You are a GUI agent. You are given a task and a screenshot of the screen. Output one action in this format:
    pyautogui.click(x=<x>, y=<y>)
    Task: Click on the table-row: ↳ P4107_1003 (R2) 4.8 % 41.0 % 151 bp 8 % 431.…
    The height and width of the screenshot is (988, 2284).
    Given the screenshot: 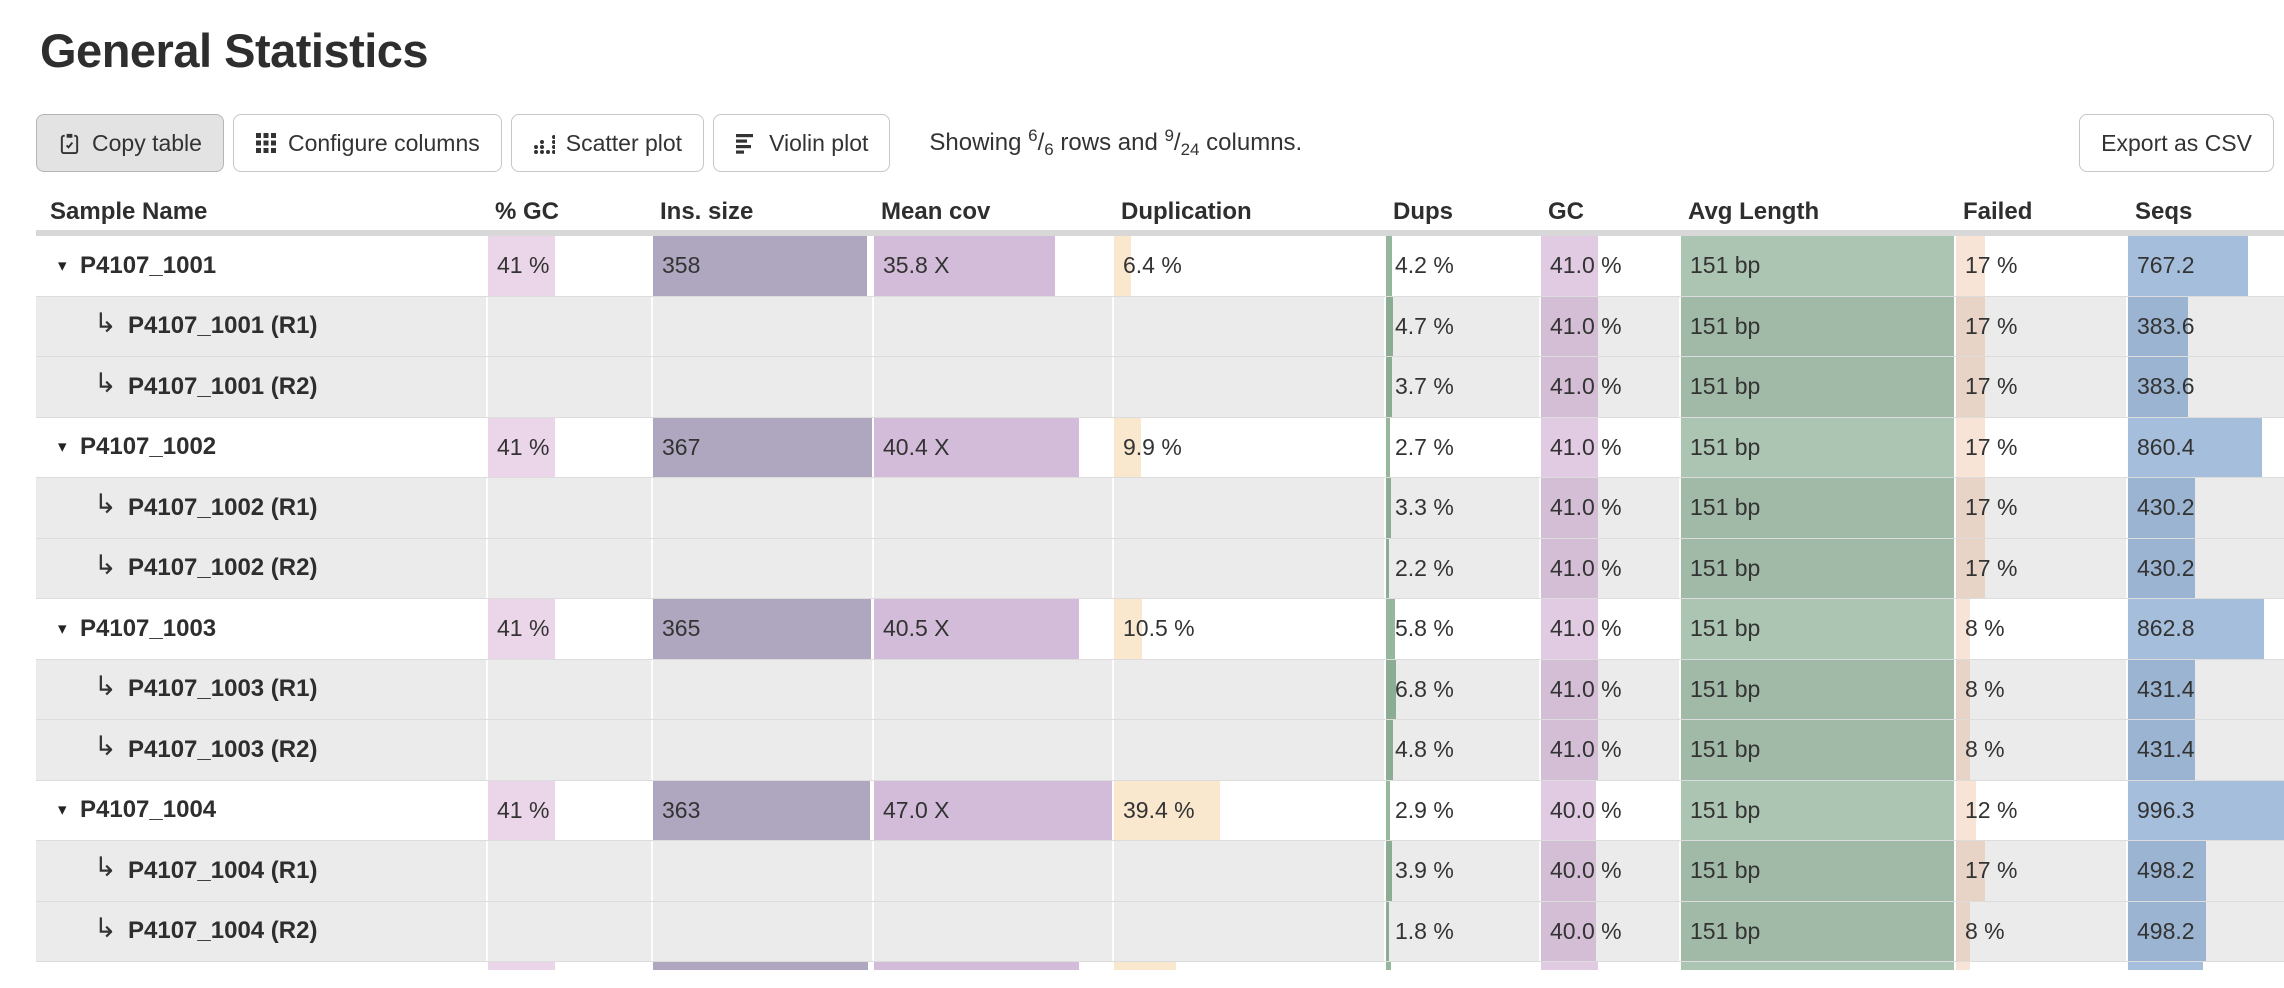 What is the action you would take?
    pyautogui.click(x=1160, y=750)
    